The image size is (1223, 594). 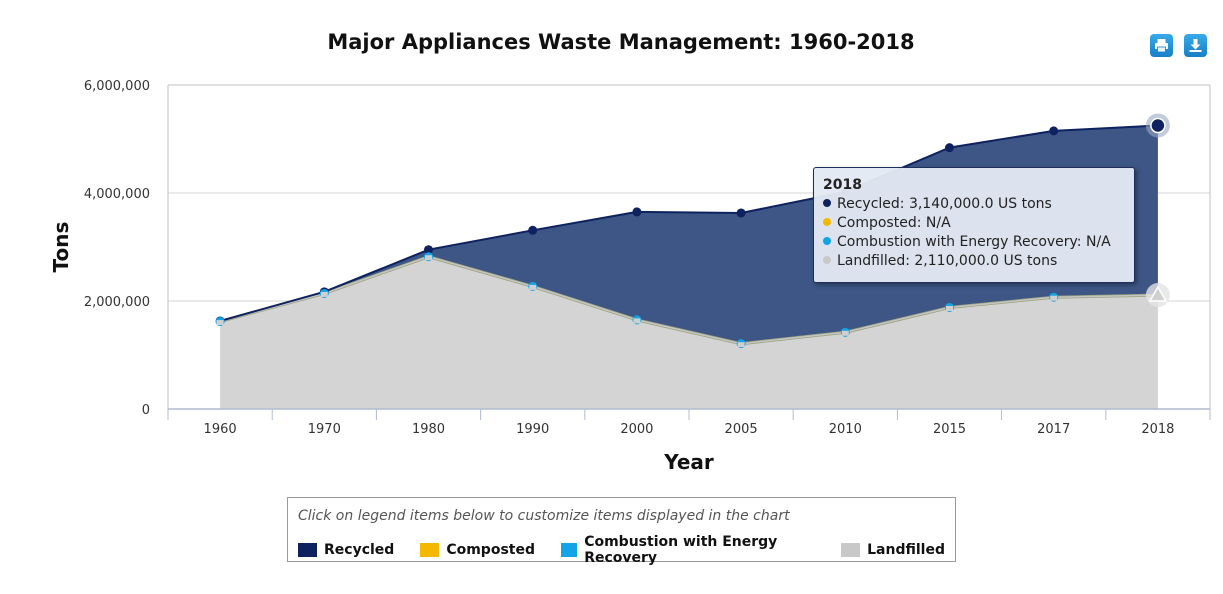 I want to click on y-axis-title: Tons, so click(x=61, y=247).